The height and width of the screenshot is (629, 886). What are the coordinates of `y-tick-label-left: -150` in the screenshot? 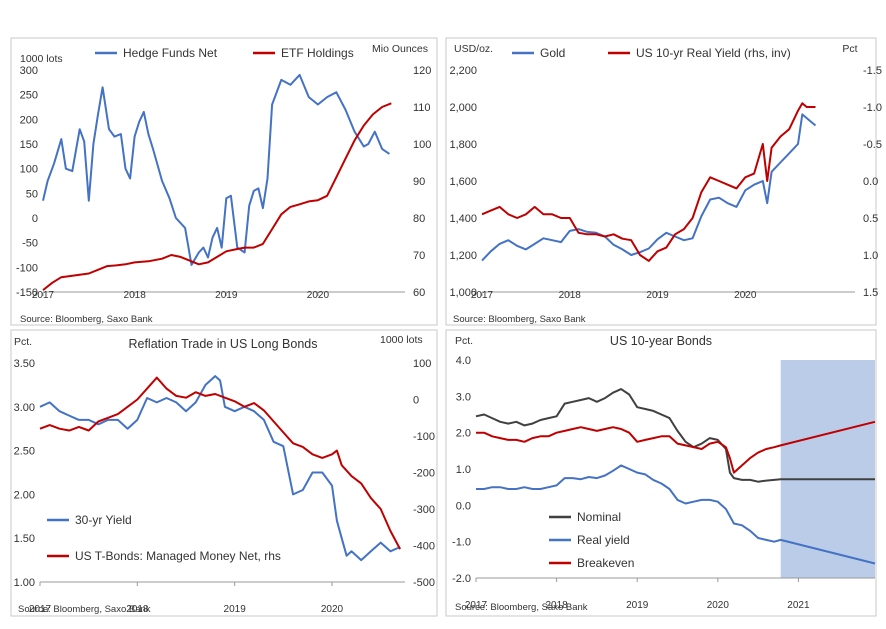 It's located at (27, 293).